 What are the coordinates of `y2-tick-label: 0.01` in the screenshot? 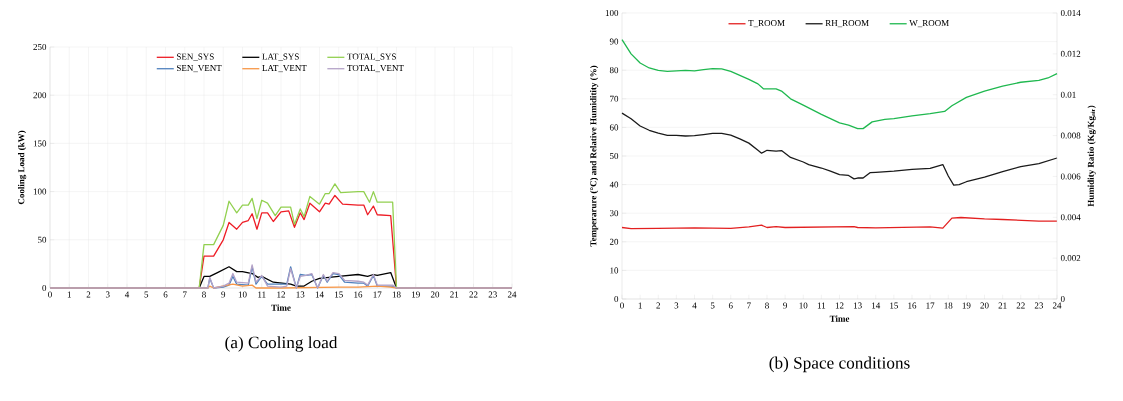 It's located at (1068, 94).